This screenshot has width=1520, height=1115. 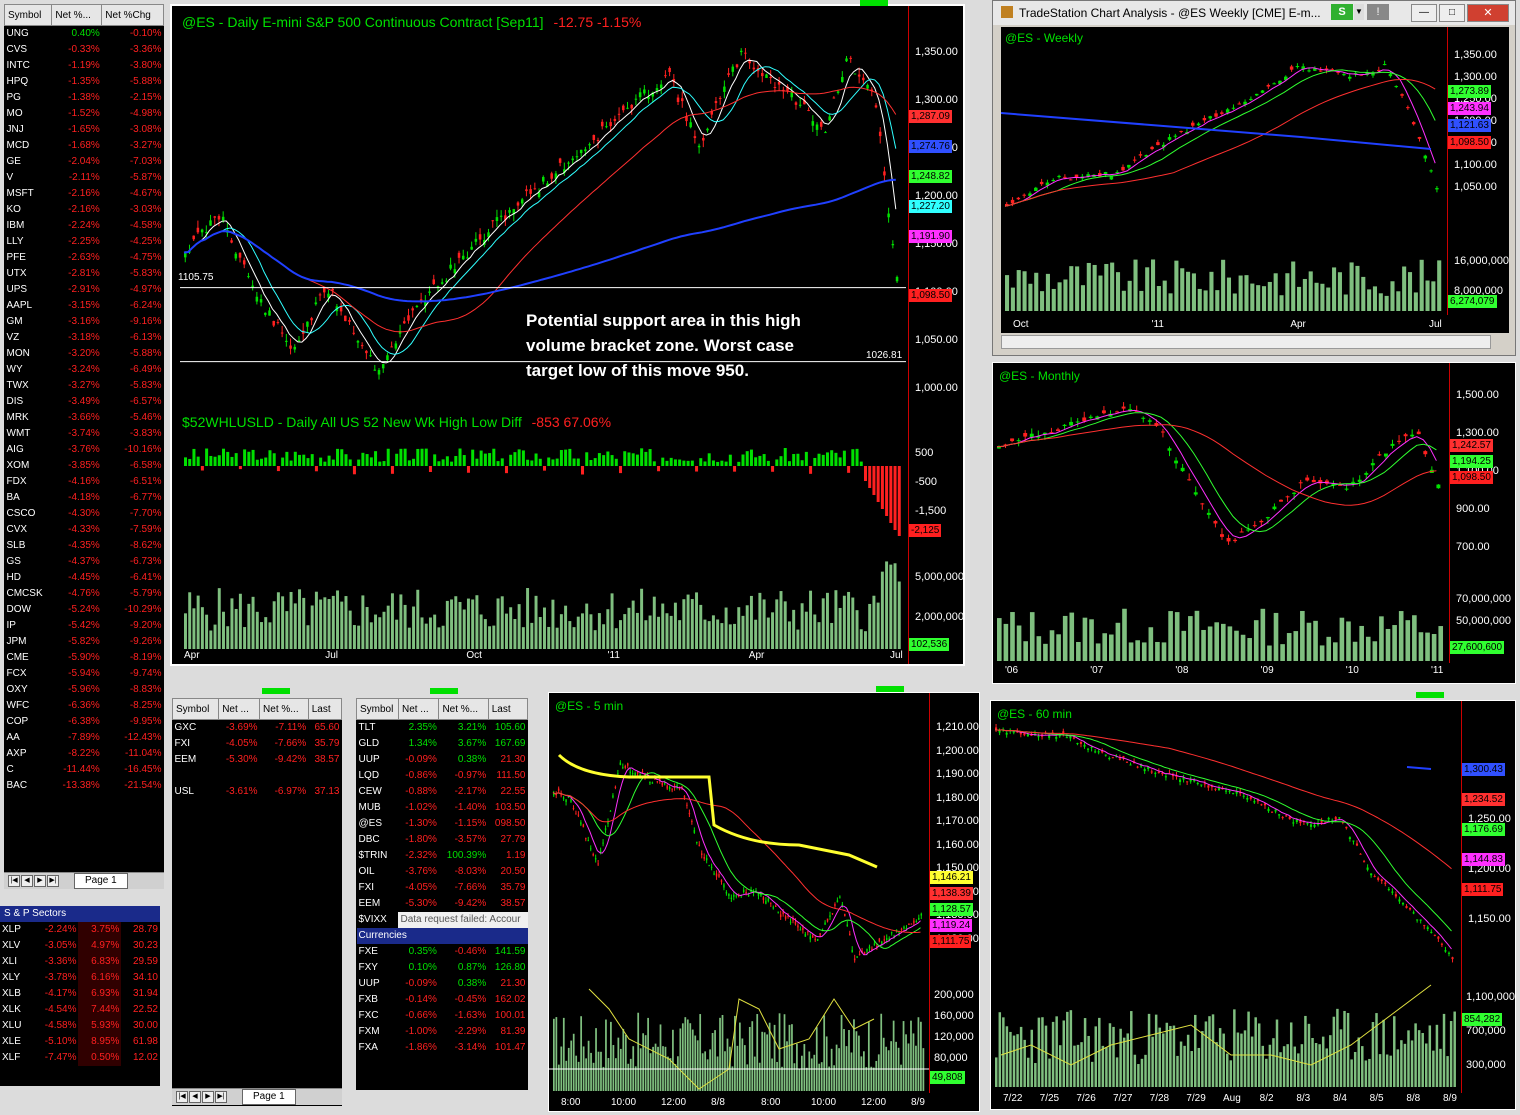 I want to click on table-row: FXA -1.86% -3.14% 101.47, so click(x=442, y=1048).